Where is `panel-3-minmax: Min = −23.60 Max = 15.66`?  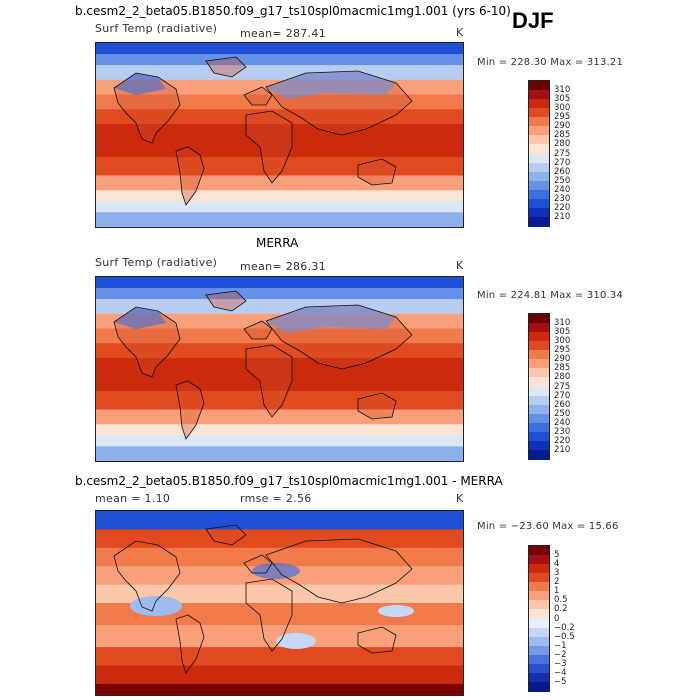
panel-3-minmax: Min = −23.60 Max = 15.66 is located at coordinates (548, 526).